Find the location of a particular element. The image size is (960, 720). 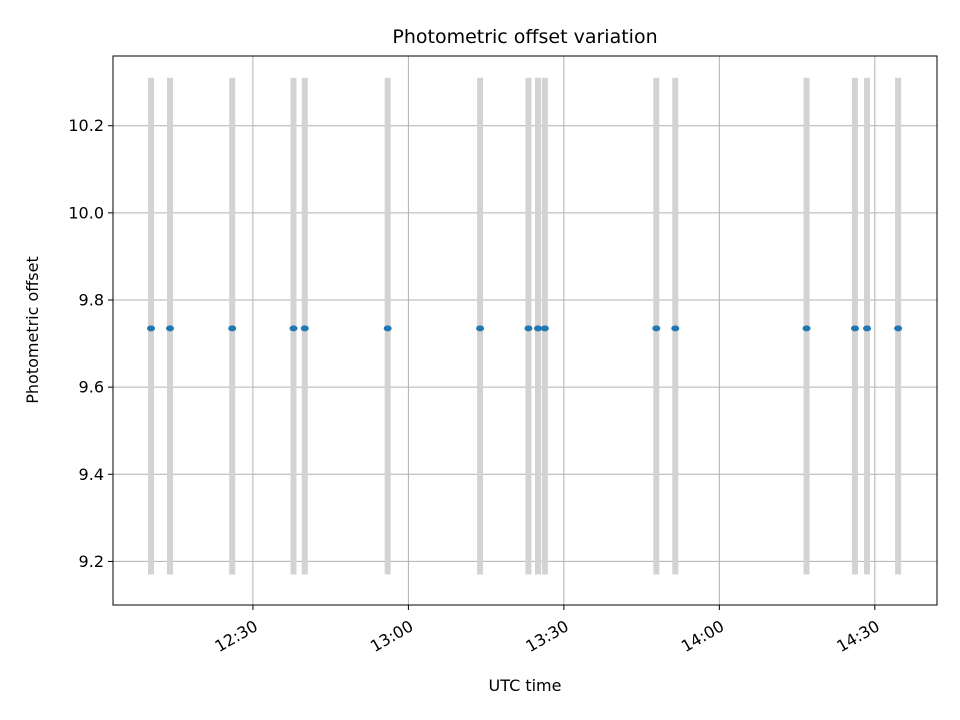

y-axis-ticks: 9.2 9.4 9.6 9.8 10.0 10.2 is located at coordinates (90, 343).